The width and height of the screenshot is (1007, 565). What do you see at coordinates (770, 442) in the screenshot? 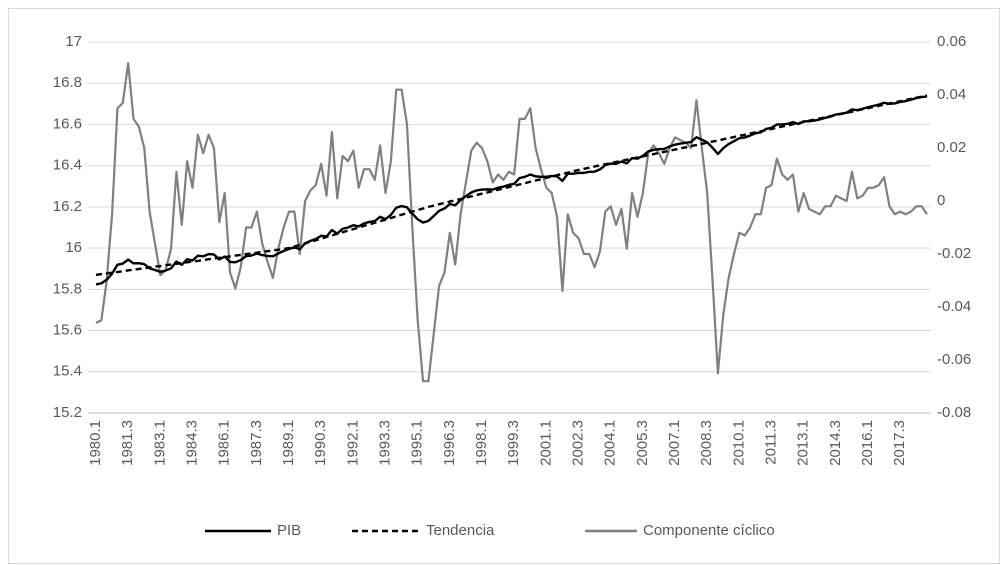
I see `x-tick-label: 2011.3` at bounding box center [770, 442].